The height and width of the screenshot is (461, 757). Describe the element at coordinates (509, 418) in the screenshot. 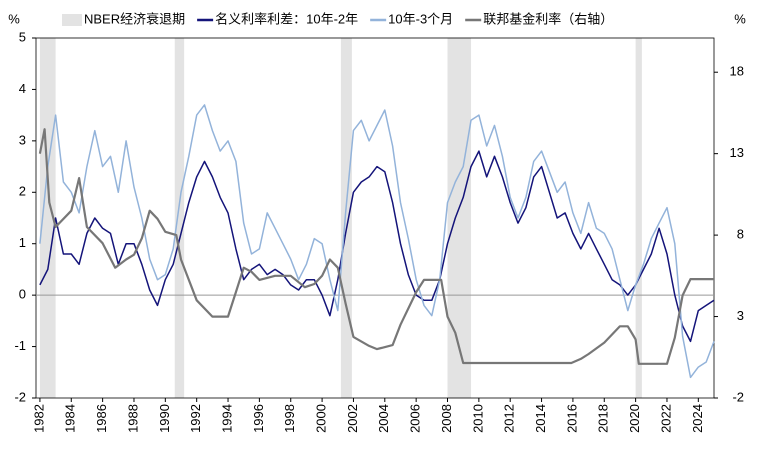

I see `x-tick-label: 2012` at that location.